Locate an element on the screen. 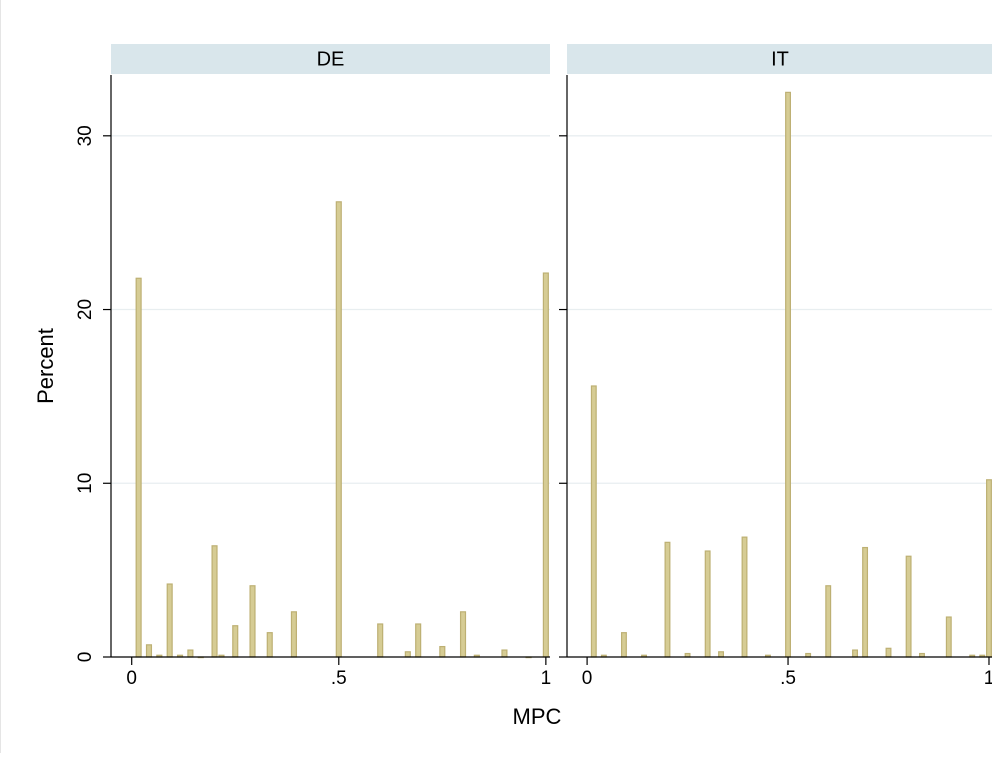 The width and height of the screenshot is (992, 758). y-tick-label: 20 is located at coordinates (85, 309).